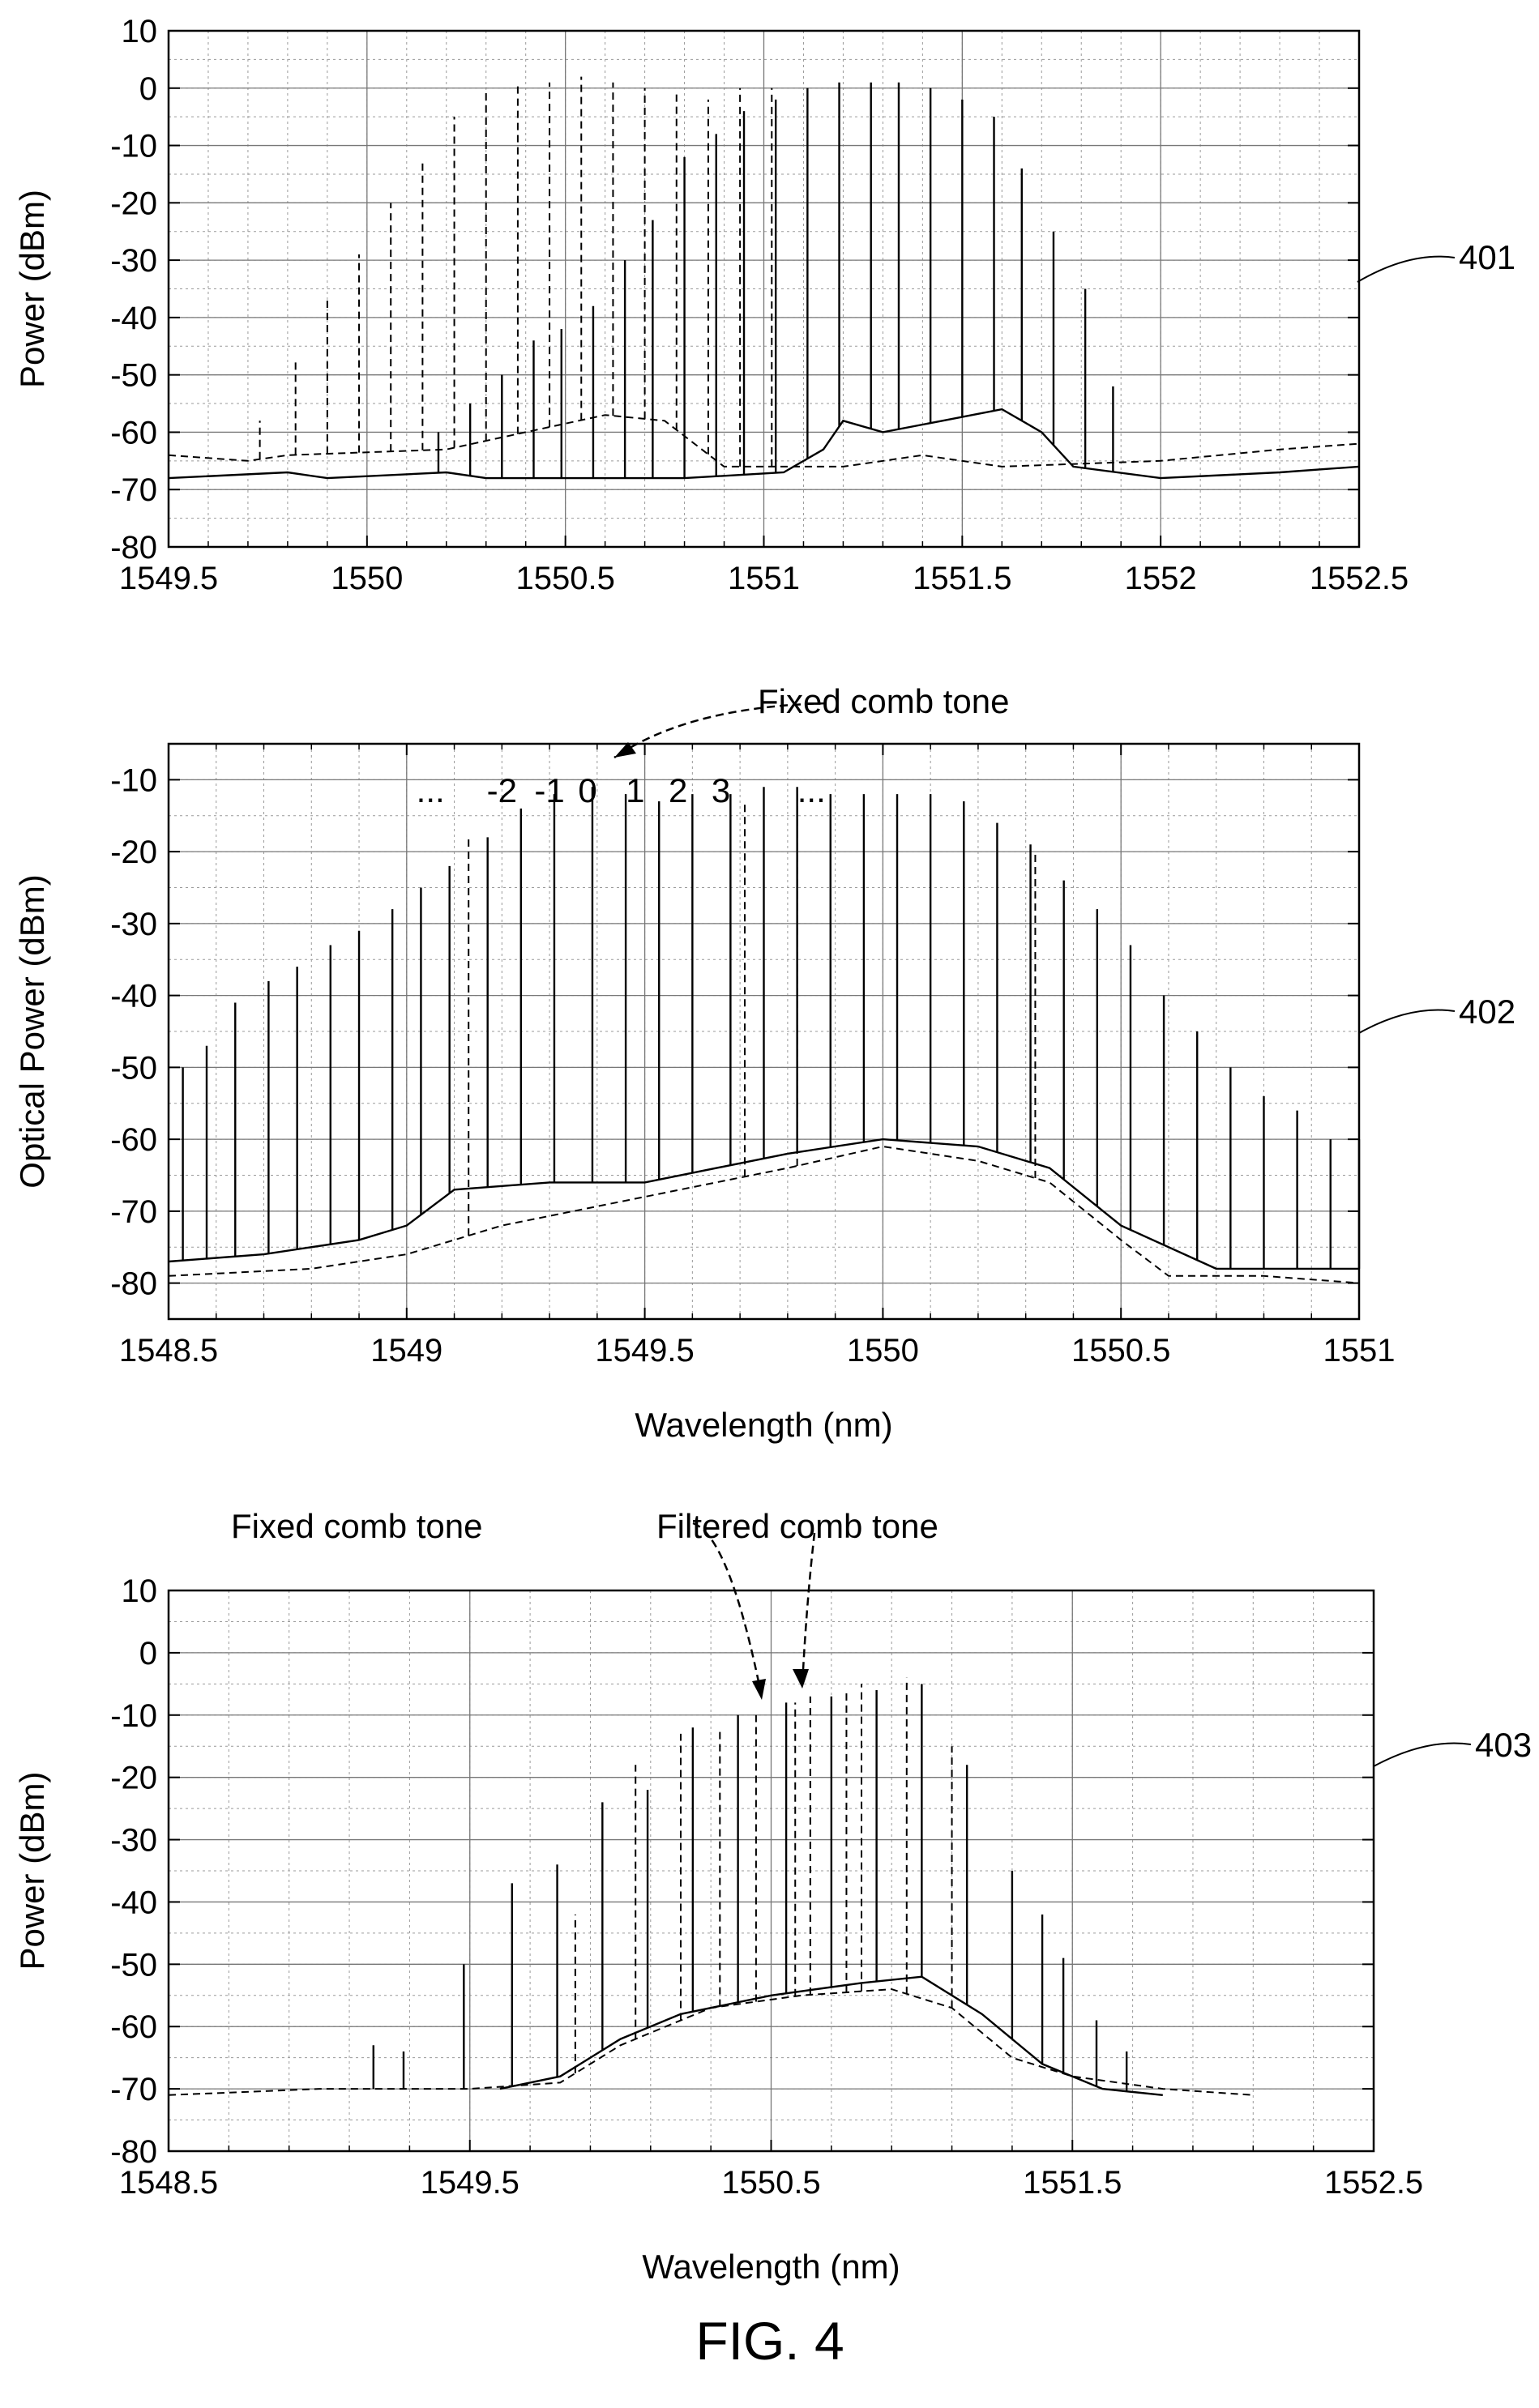  I want to click on comb-index-label: 1, so click(635, 790).